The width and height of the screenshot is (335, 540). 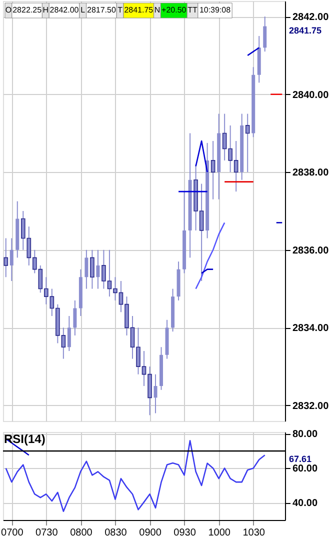 I want to click on text: 2841.75, so click(x=305, y=30).